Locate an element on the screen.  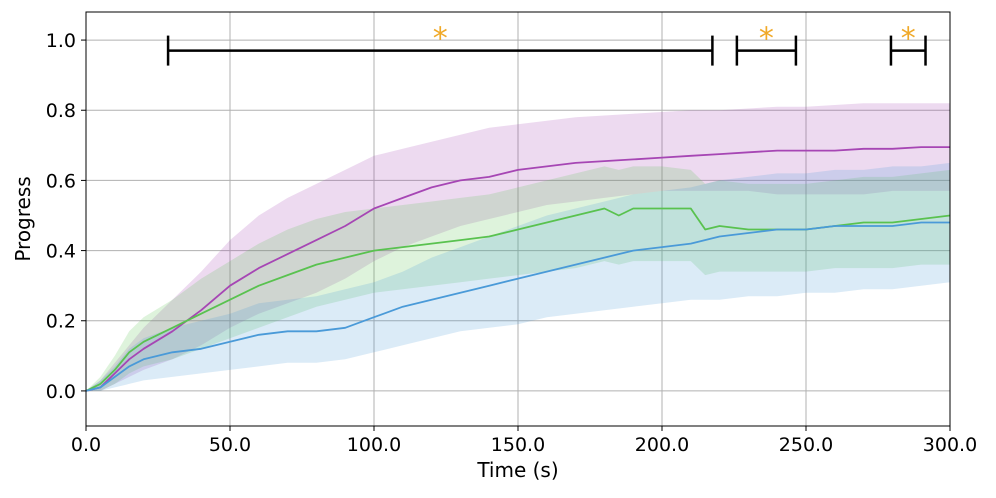
significance-bracket-1: * is located at coordinates (766, 44).